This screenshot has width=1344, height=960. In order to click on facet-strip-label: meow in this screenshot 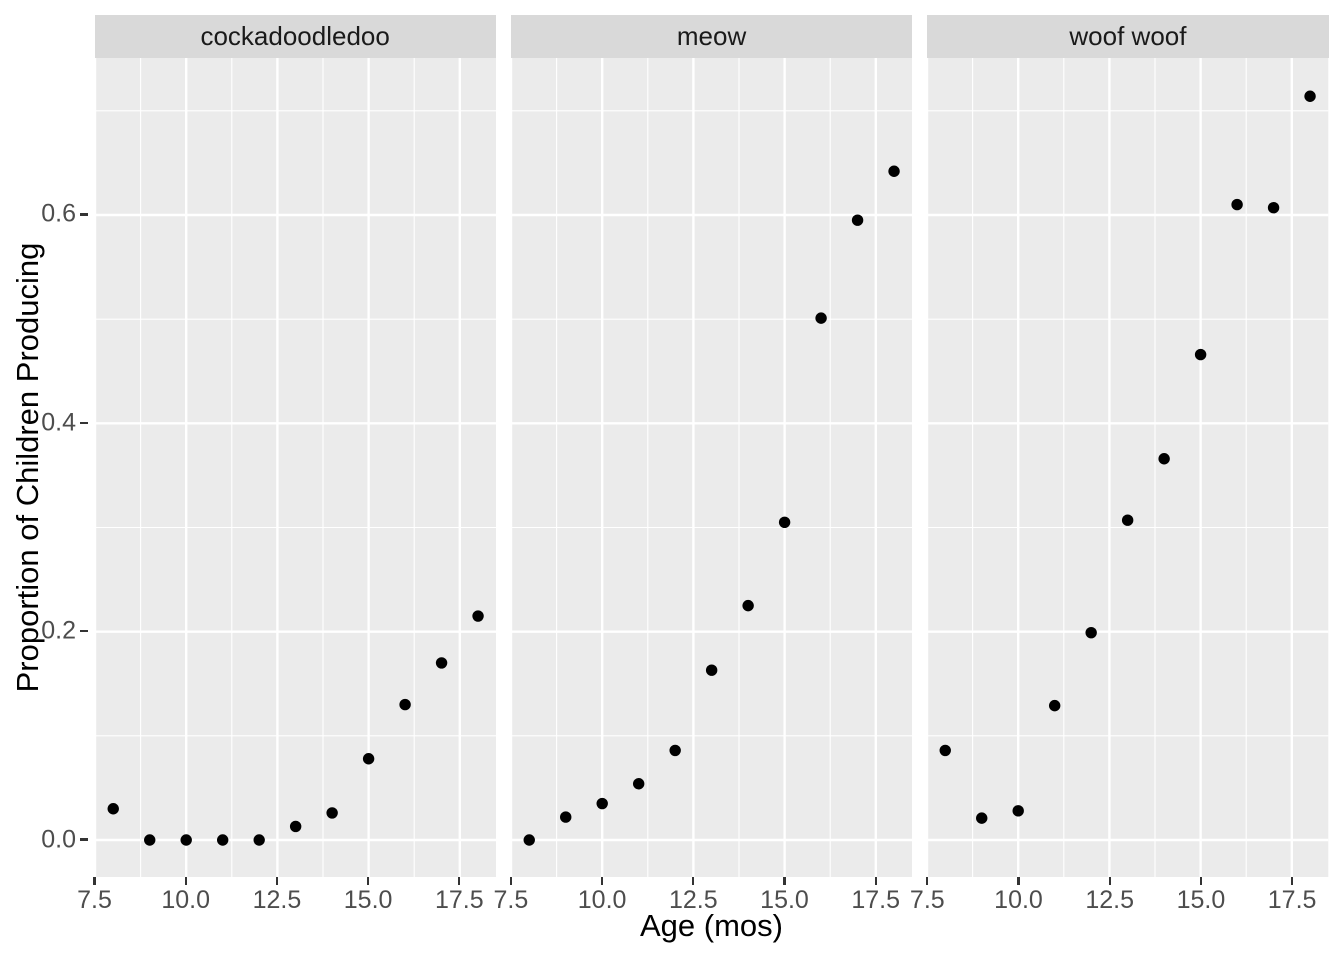, I will do `click(711, 35)`.